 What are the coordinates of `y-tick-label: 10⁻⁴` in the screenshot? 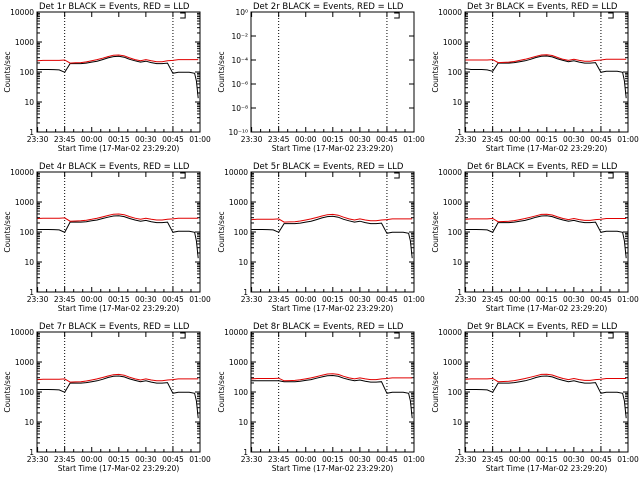 It's located at (239, 60).